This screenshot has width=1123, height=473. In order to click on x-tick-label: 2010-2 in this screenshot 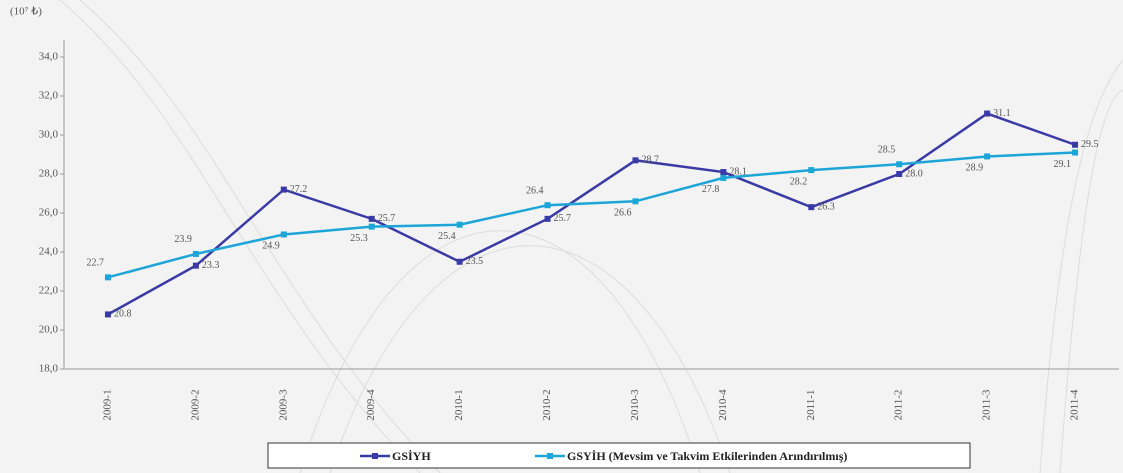, I will do `click(547, 404)`.